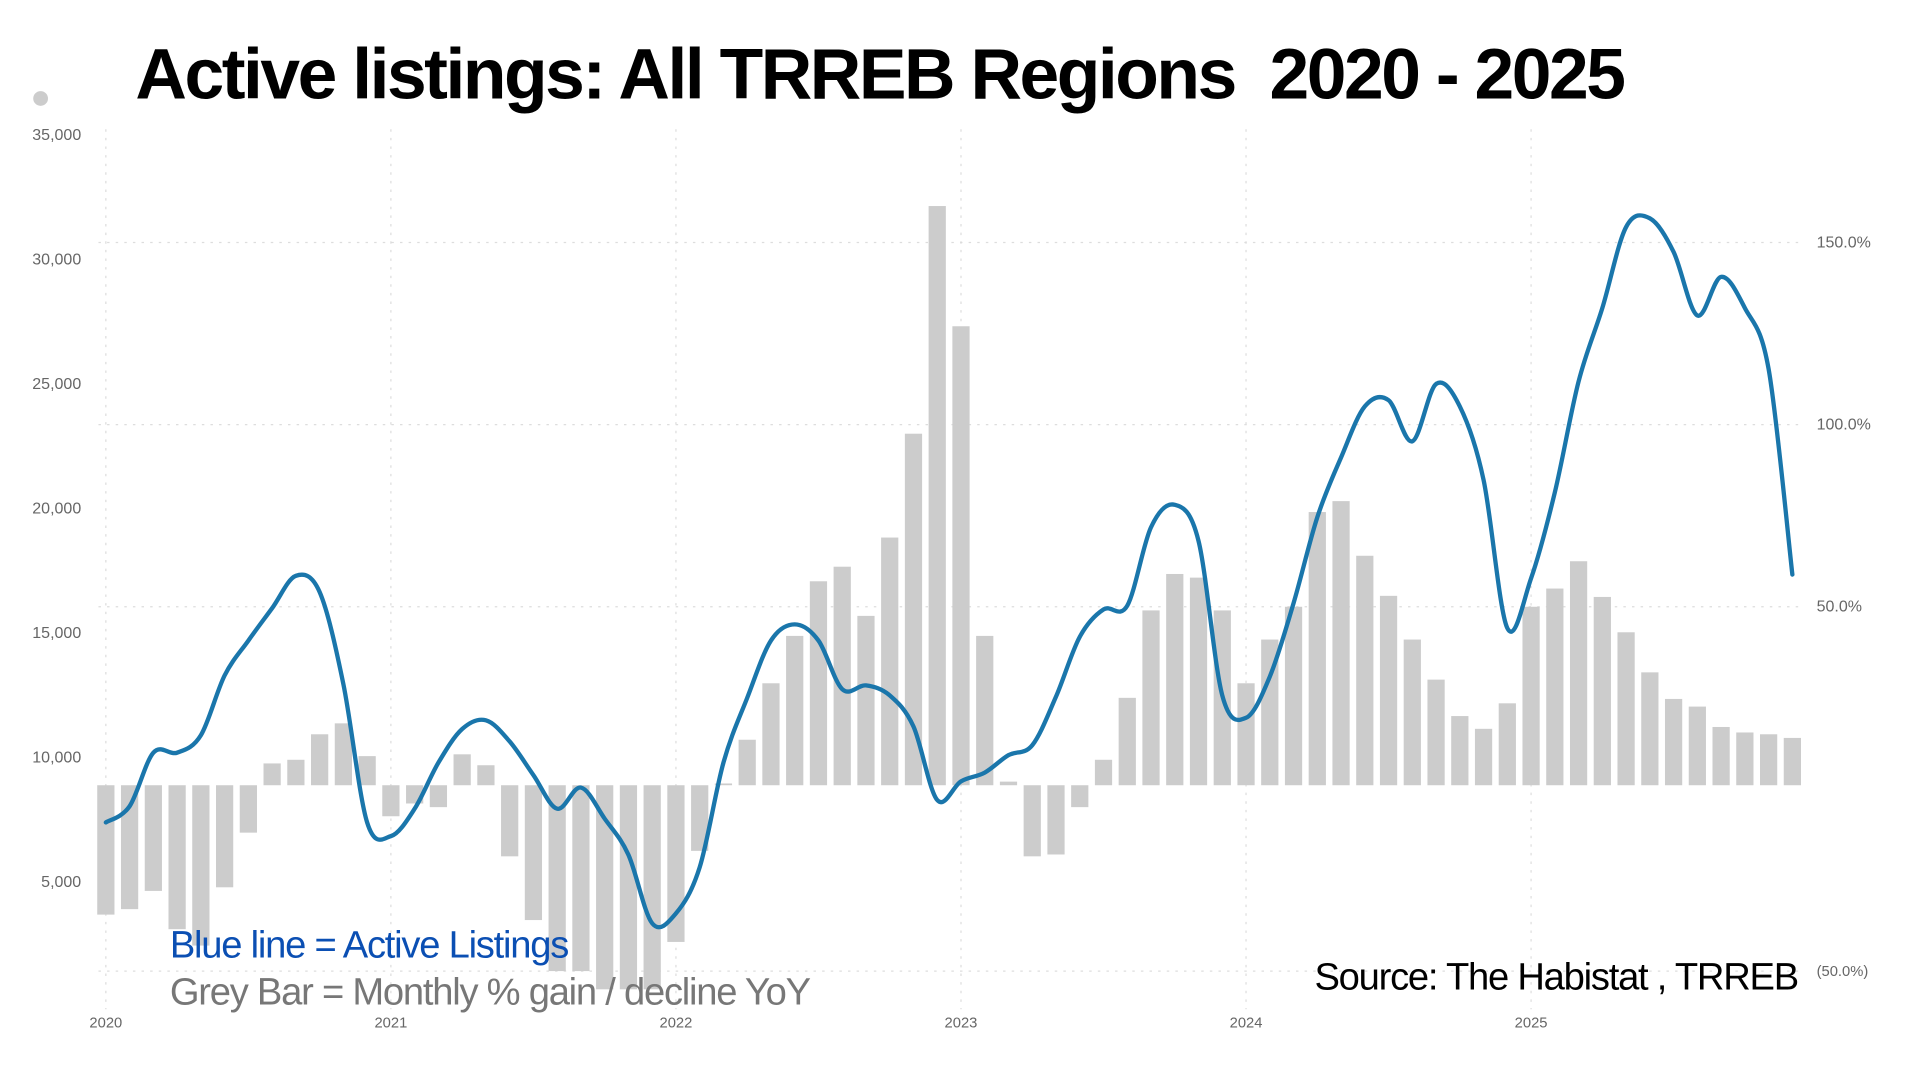 The width and height of the screenshot is (1920, 1080). I want to click on x-tick-label: 2023, so click(961, 1024).